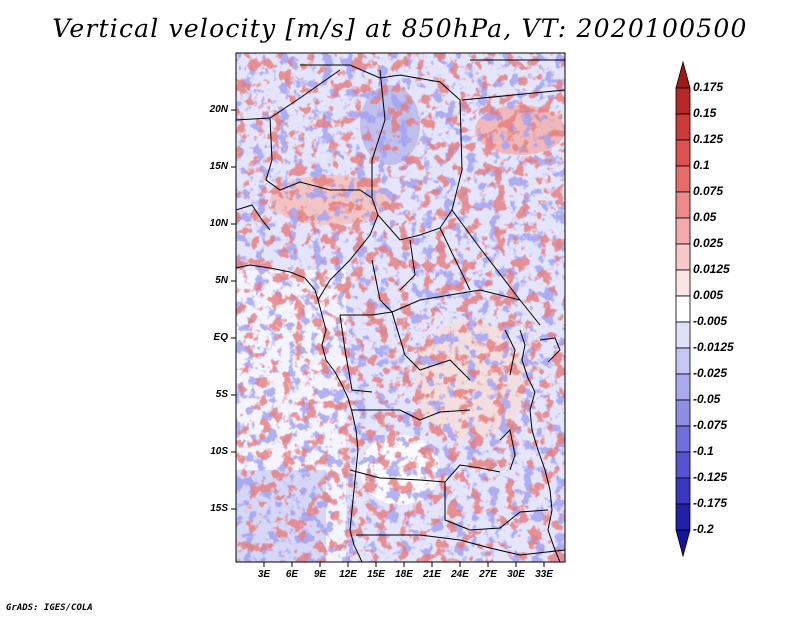 This screenshot has height=618, width=800. I want to click on lat-label-eq: EQ, so click(220, 337).